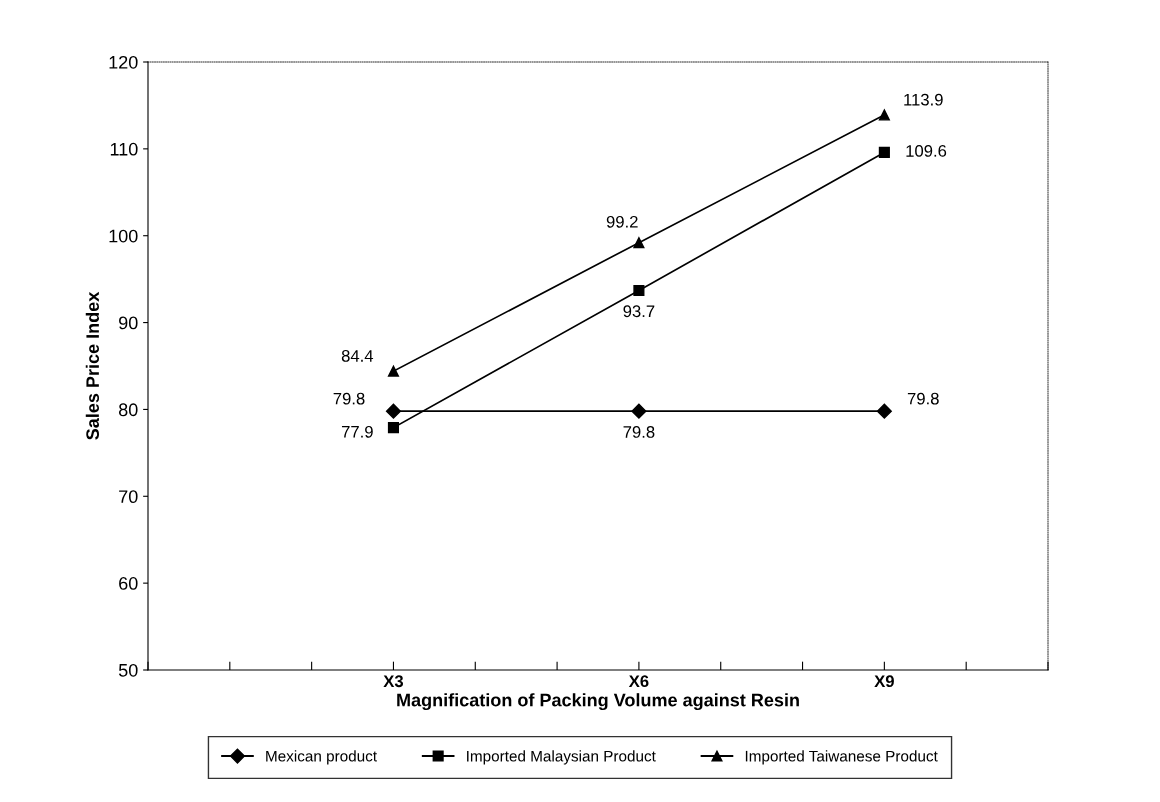 This screenshot has width=1160, height=802. What do you see at coordinates (357, 355) in the screenshot?
I see `data-label: 84.4` at bounding box center [357, 355].